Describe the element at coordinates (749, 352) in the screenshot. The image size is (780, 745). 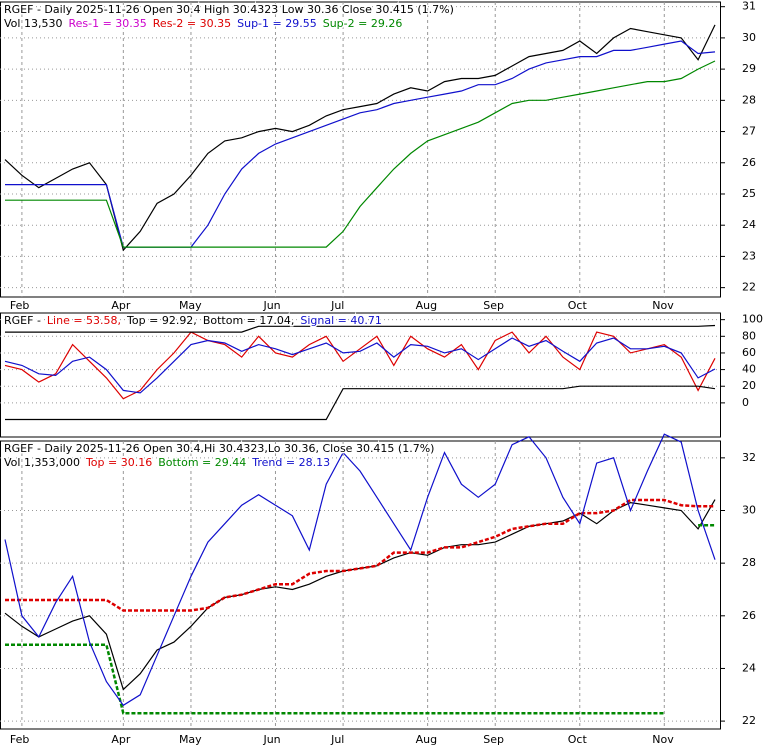
I see `y-tick-label: 60` at that location.